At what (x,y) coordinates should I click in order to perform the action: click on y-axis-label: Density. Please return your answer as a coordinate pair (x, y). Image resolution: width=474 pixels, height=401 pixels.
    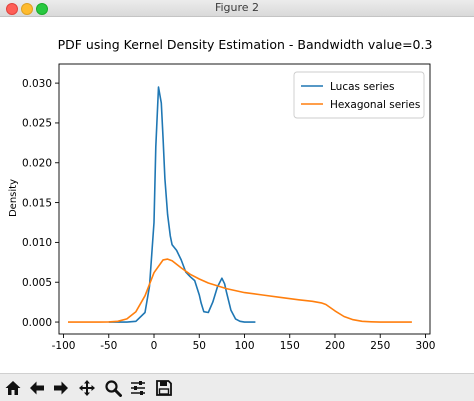
    Looking at the image, I should click on (13, 198).